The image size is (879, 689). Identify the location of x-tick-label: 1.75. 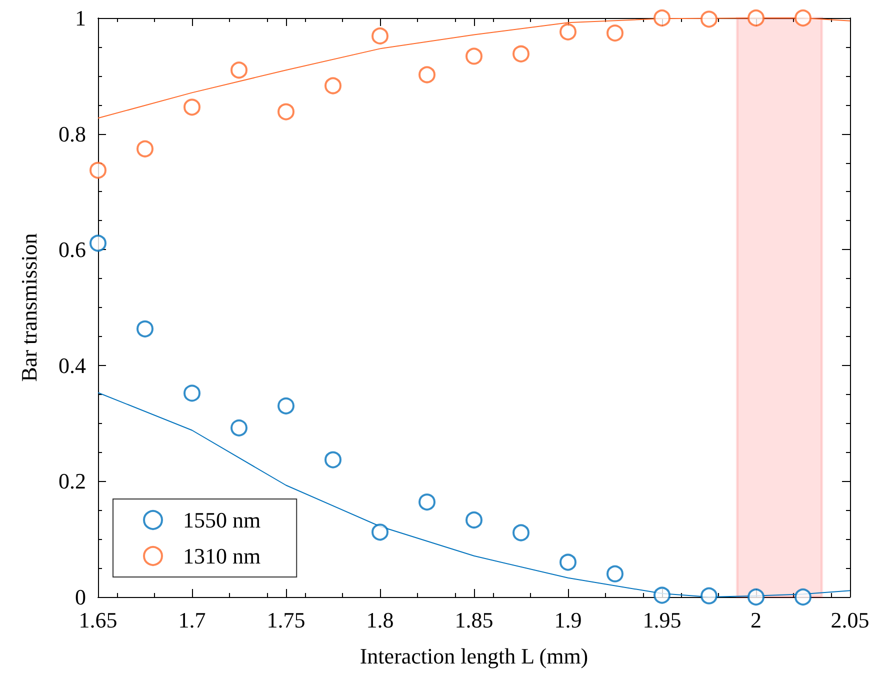
(286, 620).